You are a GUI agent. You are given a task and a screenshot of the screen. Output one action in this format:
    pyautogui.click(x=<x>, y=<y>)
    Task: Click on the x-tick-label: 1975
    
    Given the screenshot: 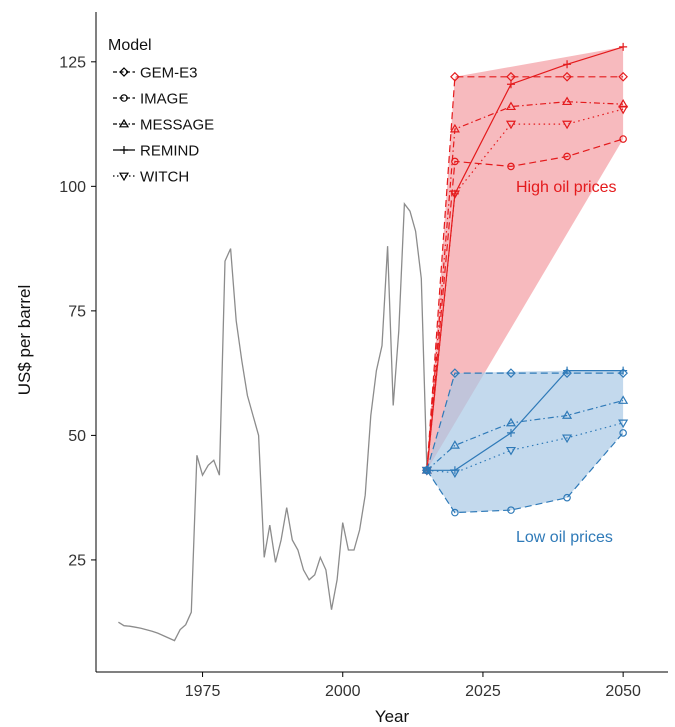 What is the action you would take?
    pyautogui.click(x=203, y=691)
    